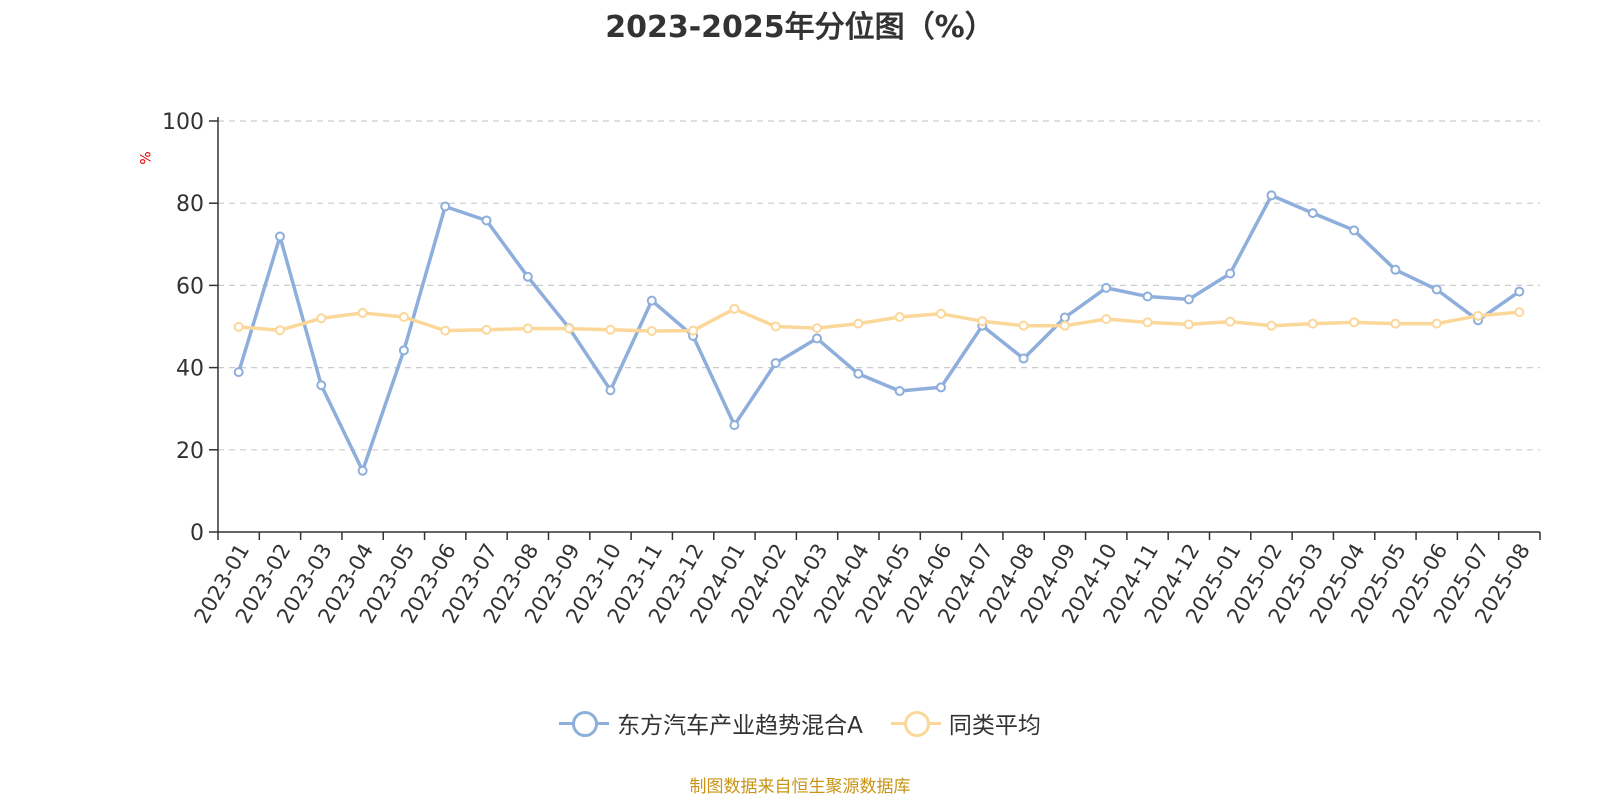 This screenshot has width=1600, height=800. I want to click on legend-label: 同类平均, so click(994, 726).